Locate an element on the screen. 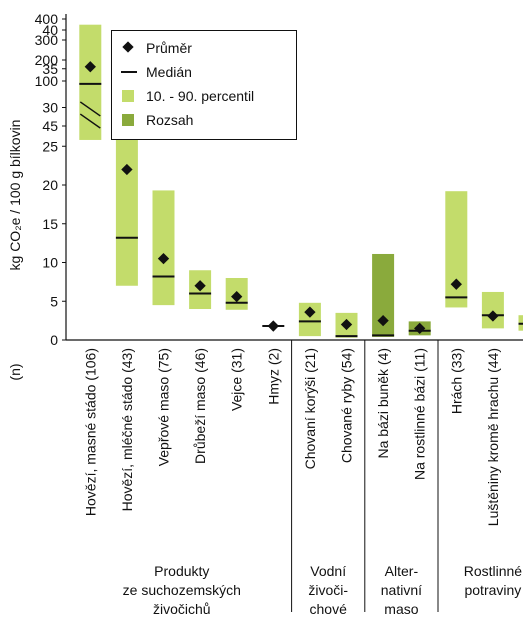 Image resolution: width=523 pixels, height=620 pixels. category-label: Hovězí, mléčné stádo (43) is located at coordinates (127, 429).